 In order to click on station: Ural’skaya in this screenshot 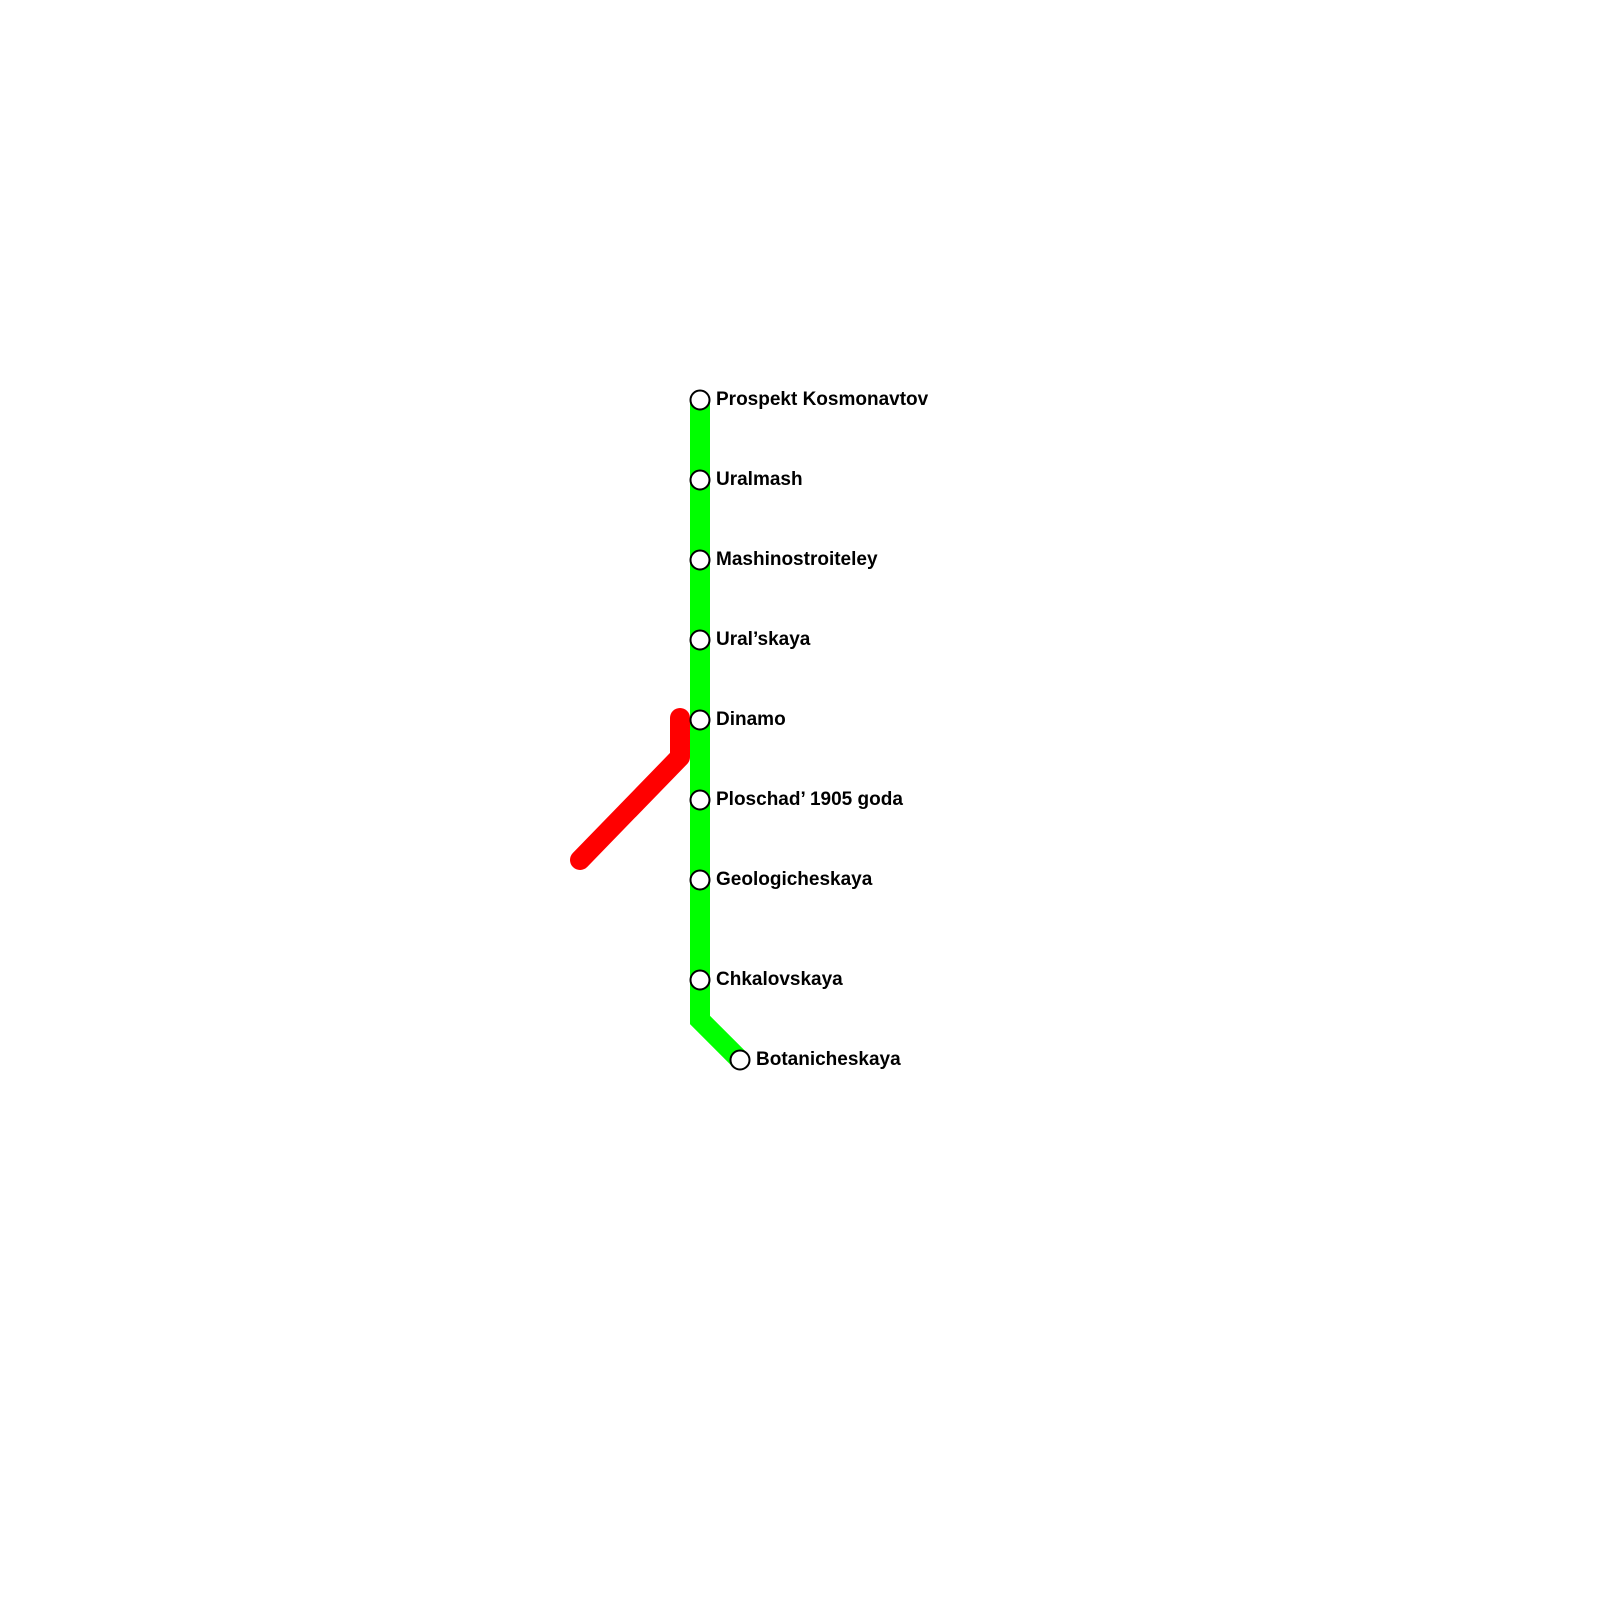, I will do `click(750, 640)`.